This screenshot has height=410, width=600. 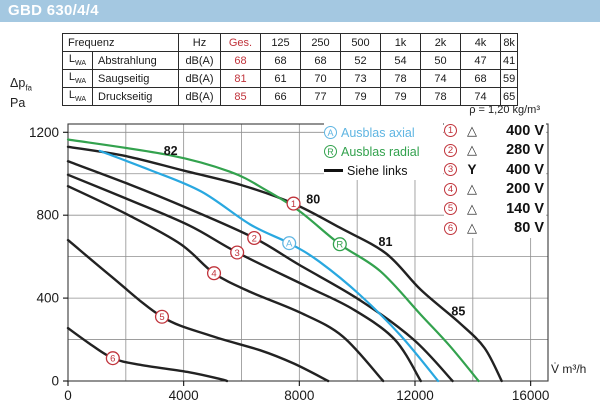 I want to click on x-tick-label: 16000, so click(x=531, y=395).